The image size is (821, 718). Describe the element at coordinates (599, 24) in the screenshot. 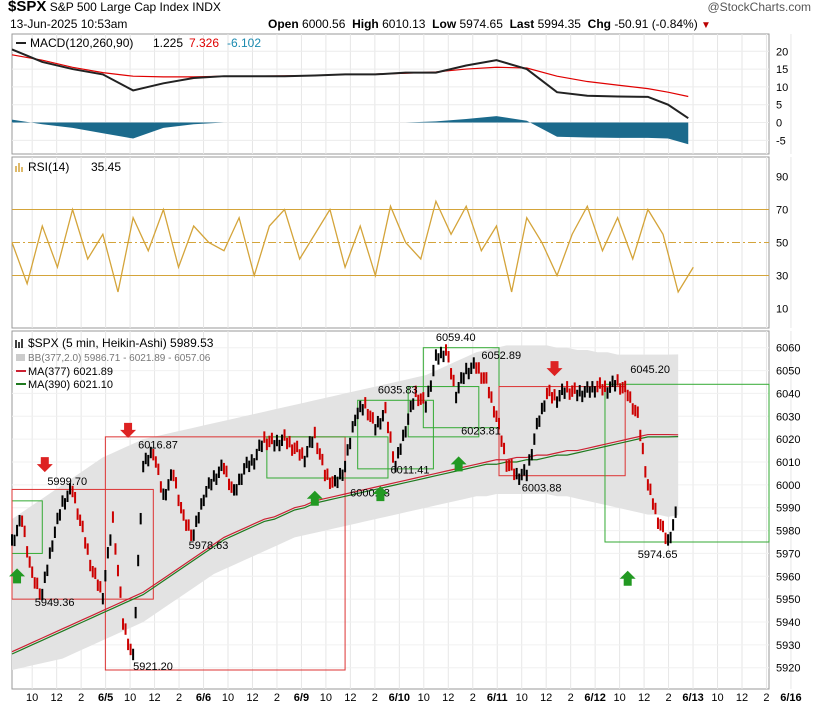

I see `chg-label: Chg` at that location.